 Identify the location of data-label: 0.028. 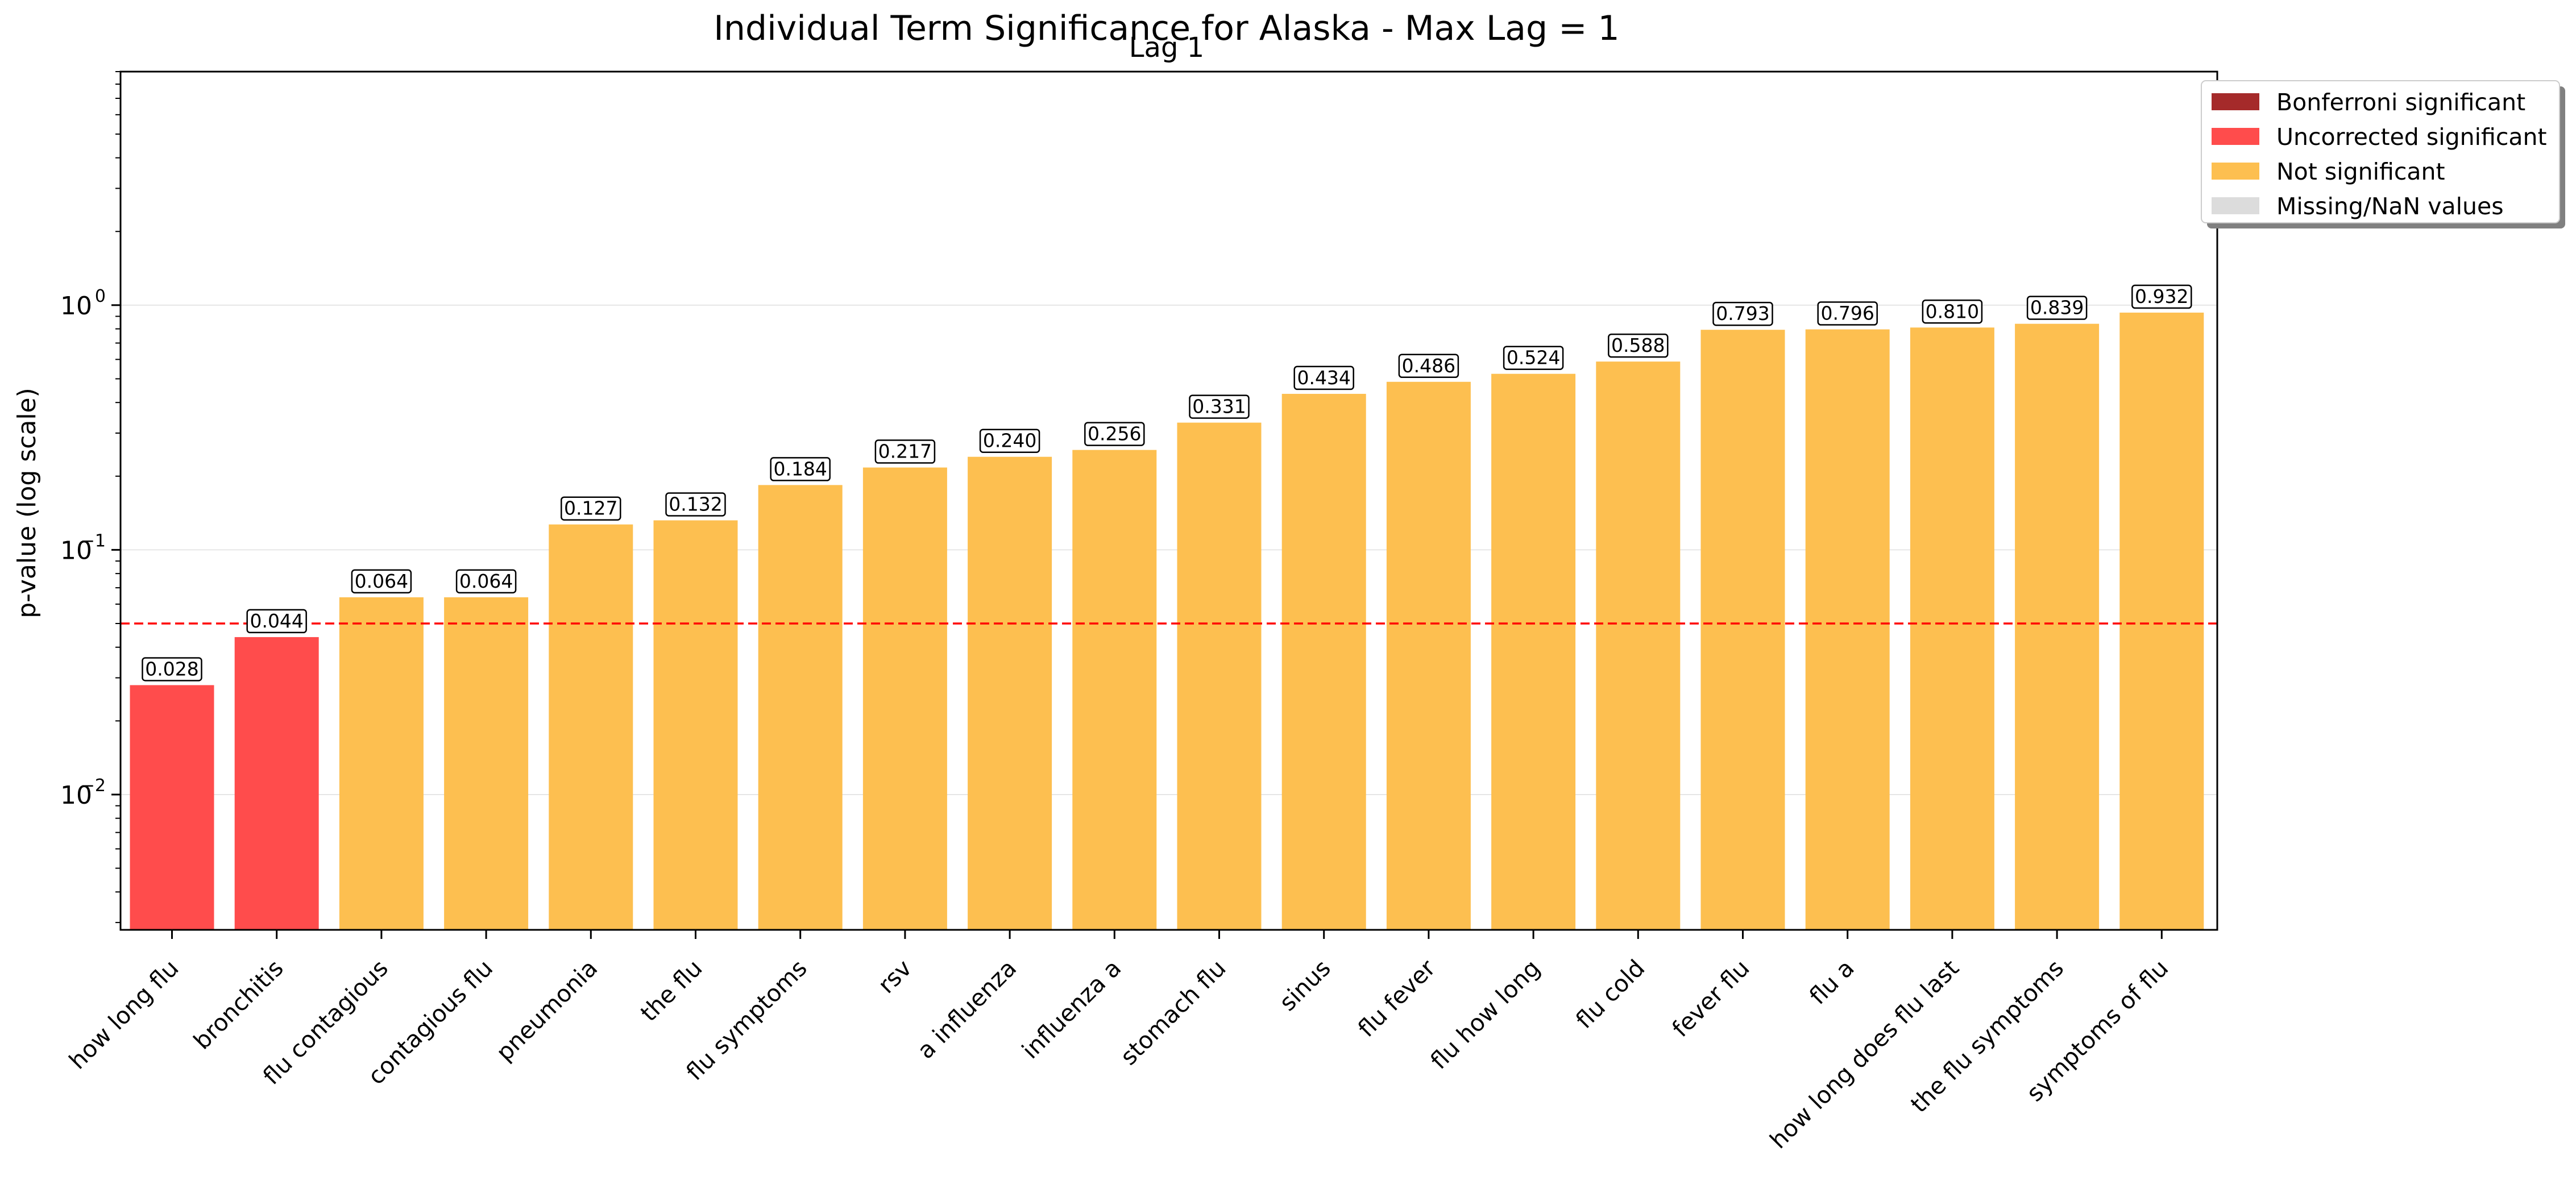
(172, 669).